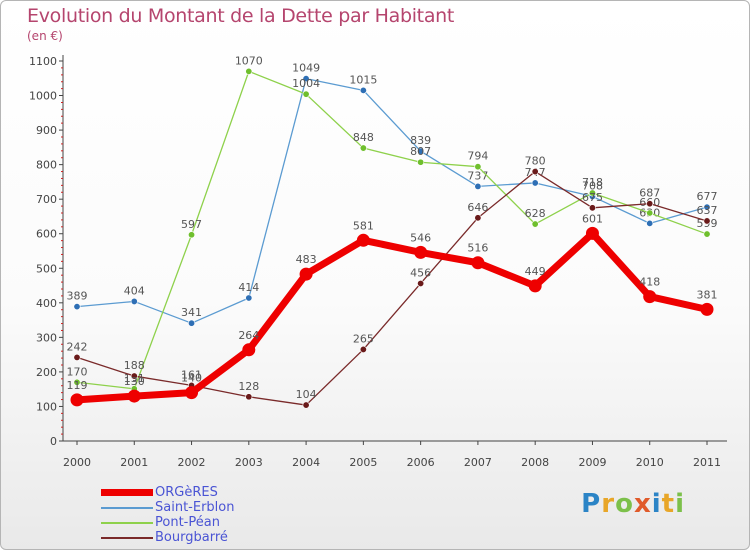 This screenshot has width=750, height=550. I want to click on data-label: 1004, so click(306, 83).